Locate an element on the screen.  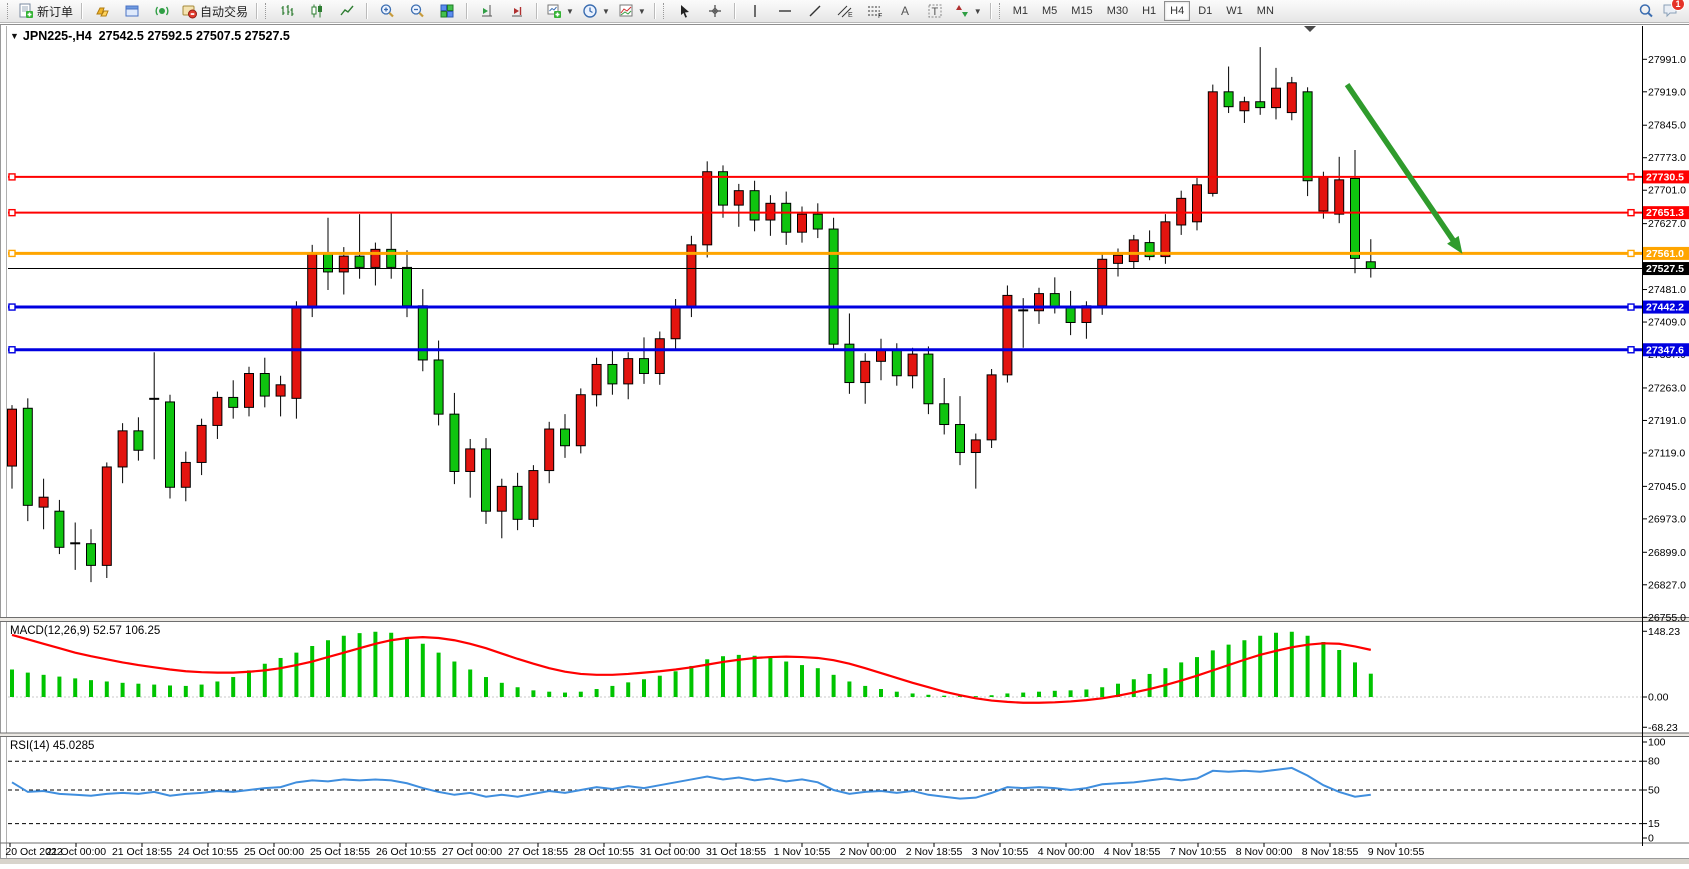
zoom-in-icon is located at coordinates (387, 11).